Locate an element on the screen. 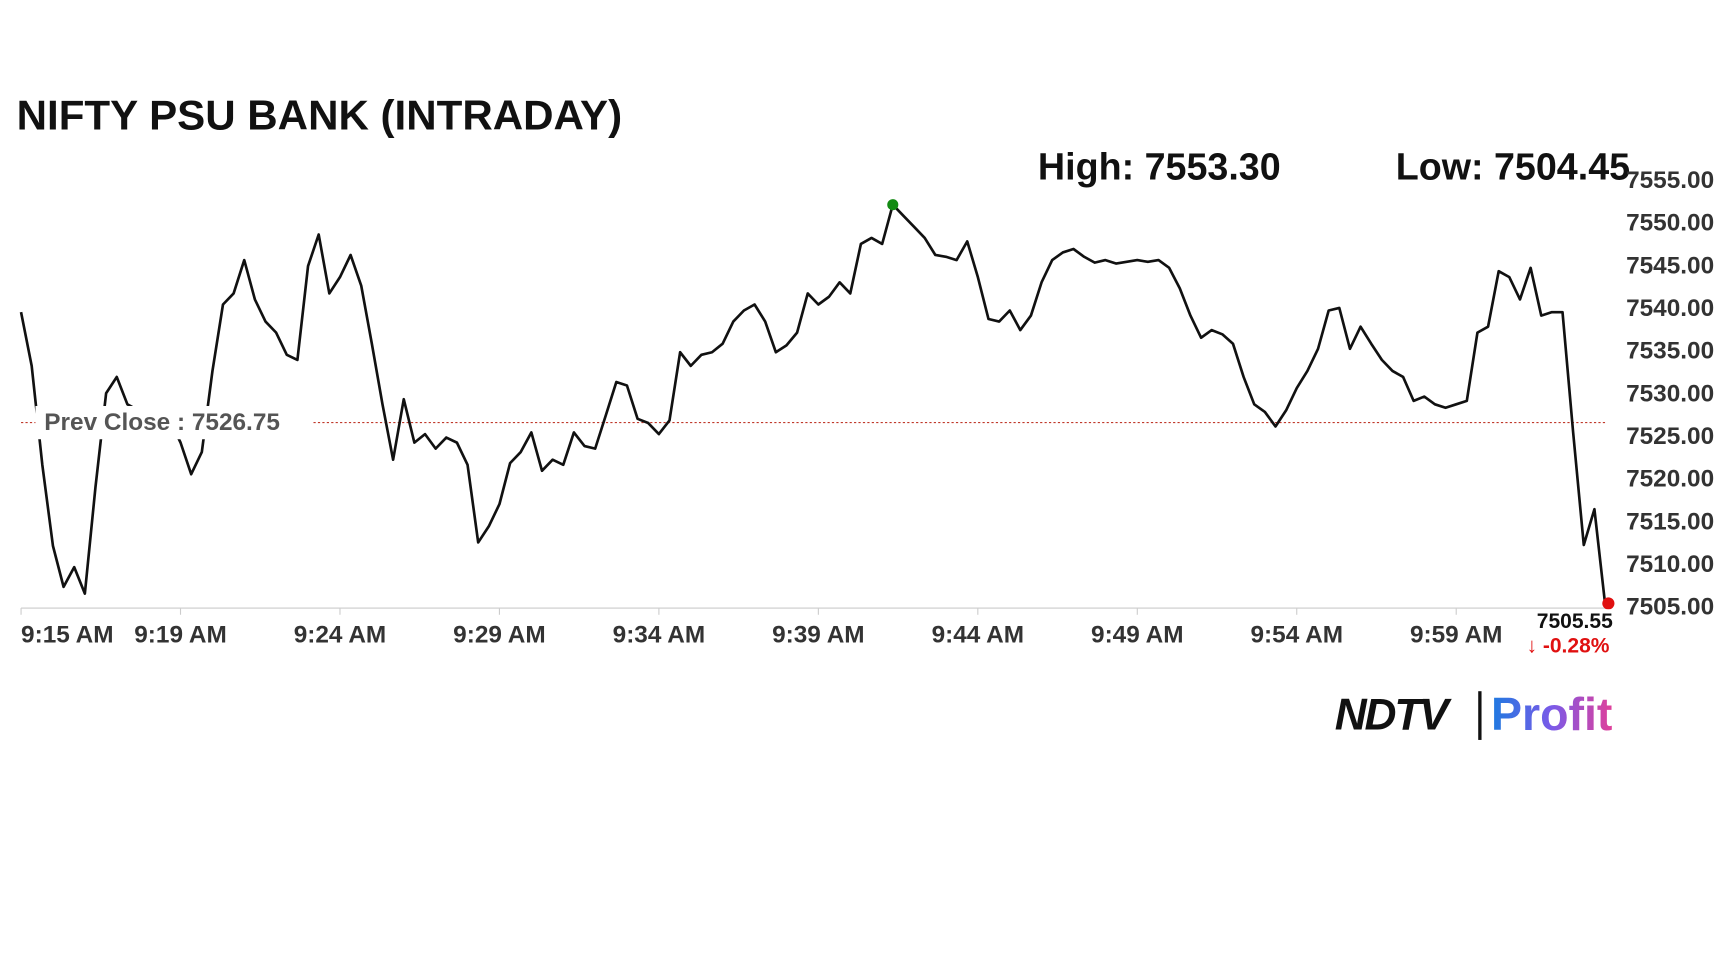  high-label: High: 7553.30 is located at coordinates (1159, 166).